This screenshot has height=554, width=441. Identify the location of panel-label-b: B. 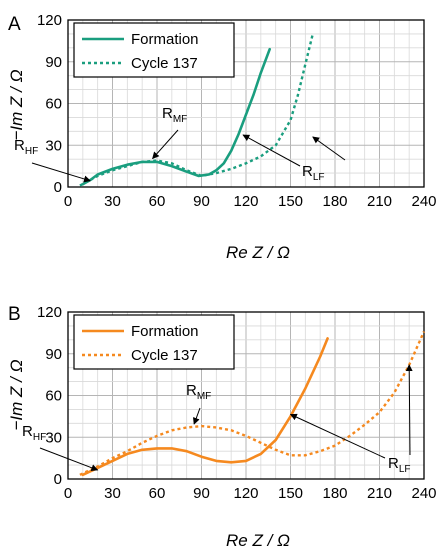
(14, 314).